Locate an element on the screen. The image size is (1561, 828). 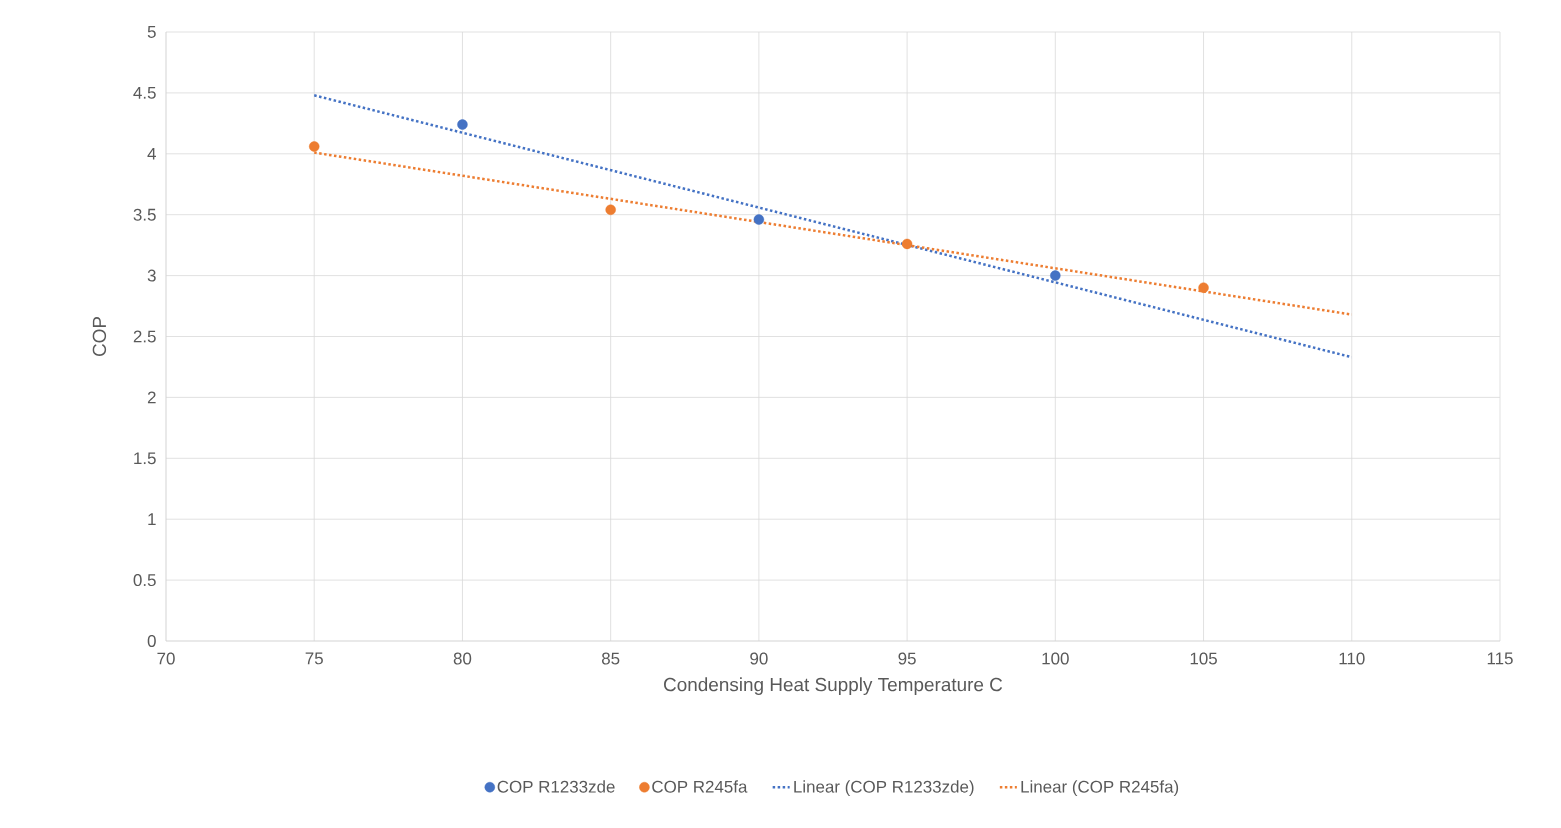
legend-label: Linear (COP R245fa) is located at coordinates (1100, 788).